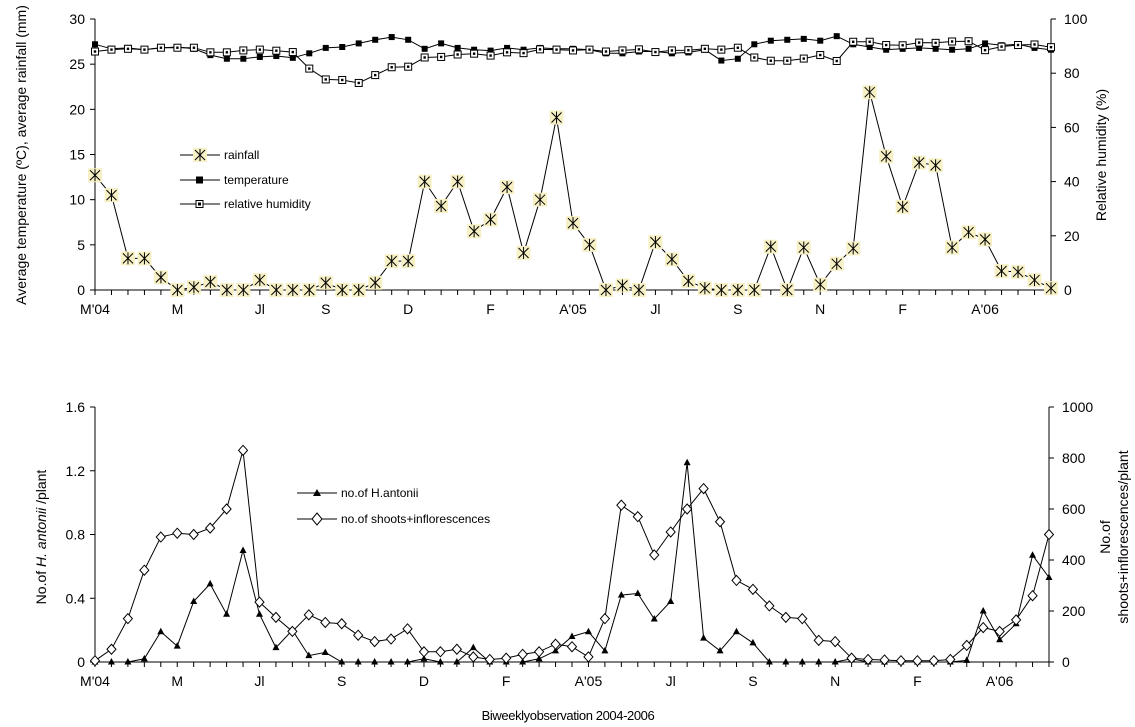 The width and height of the screenshot is (1135, 727). I want to click on top-y-right-tick-label: 0, so click(1068, 290).